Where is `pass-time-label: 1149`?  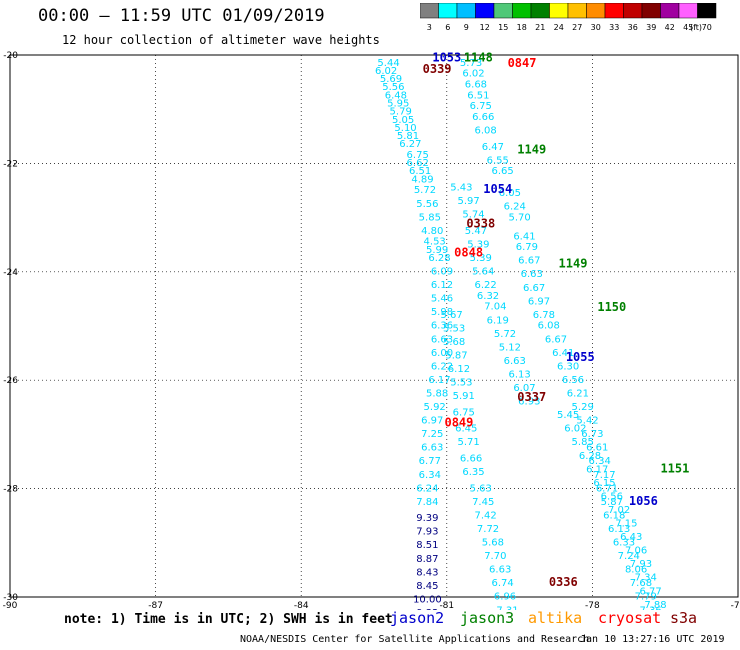
pass-time-label: 1149 is located at coordinates (573, 263).